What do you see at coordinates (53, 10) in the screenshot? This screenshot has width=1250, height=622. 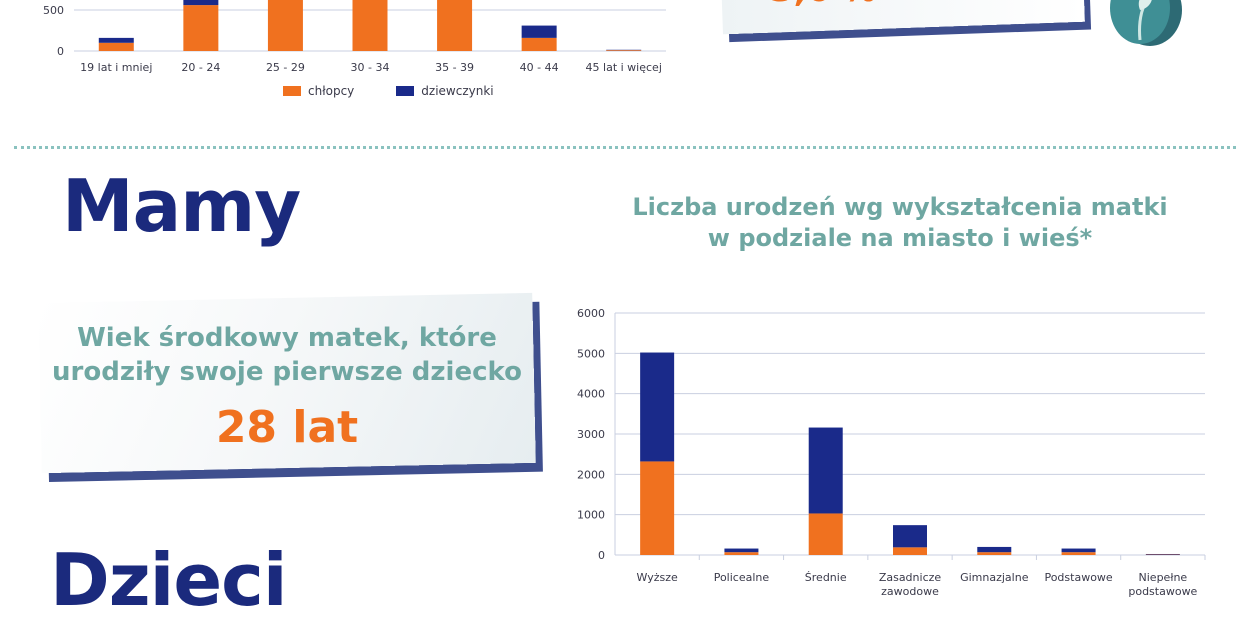 I see `age-y-tick-label: 500` at bounding box center [53, 10].